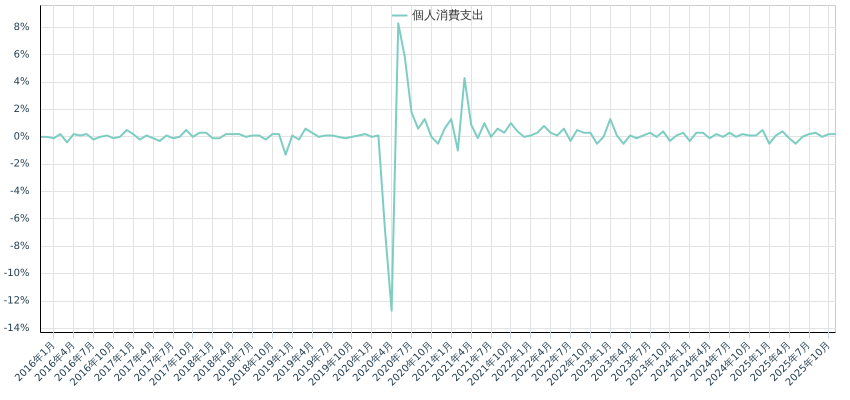  What do you see at coordinates (20, 164) in the screenshot?
I see `y-tick-label: -2%` at bounding box center [20, 164].